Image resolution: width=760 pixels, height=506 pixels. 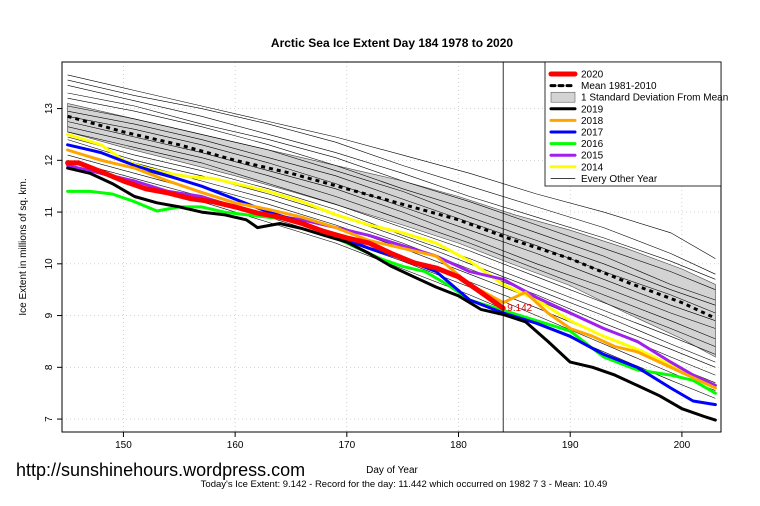 What do you see at coordinates (49, 160) in the screenshot?
I see `y-tick-label: 12` at bounding box center [49, 160].